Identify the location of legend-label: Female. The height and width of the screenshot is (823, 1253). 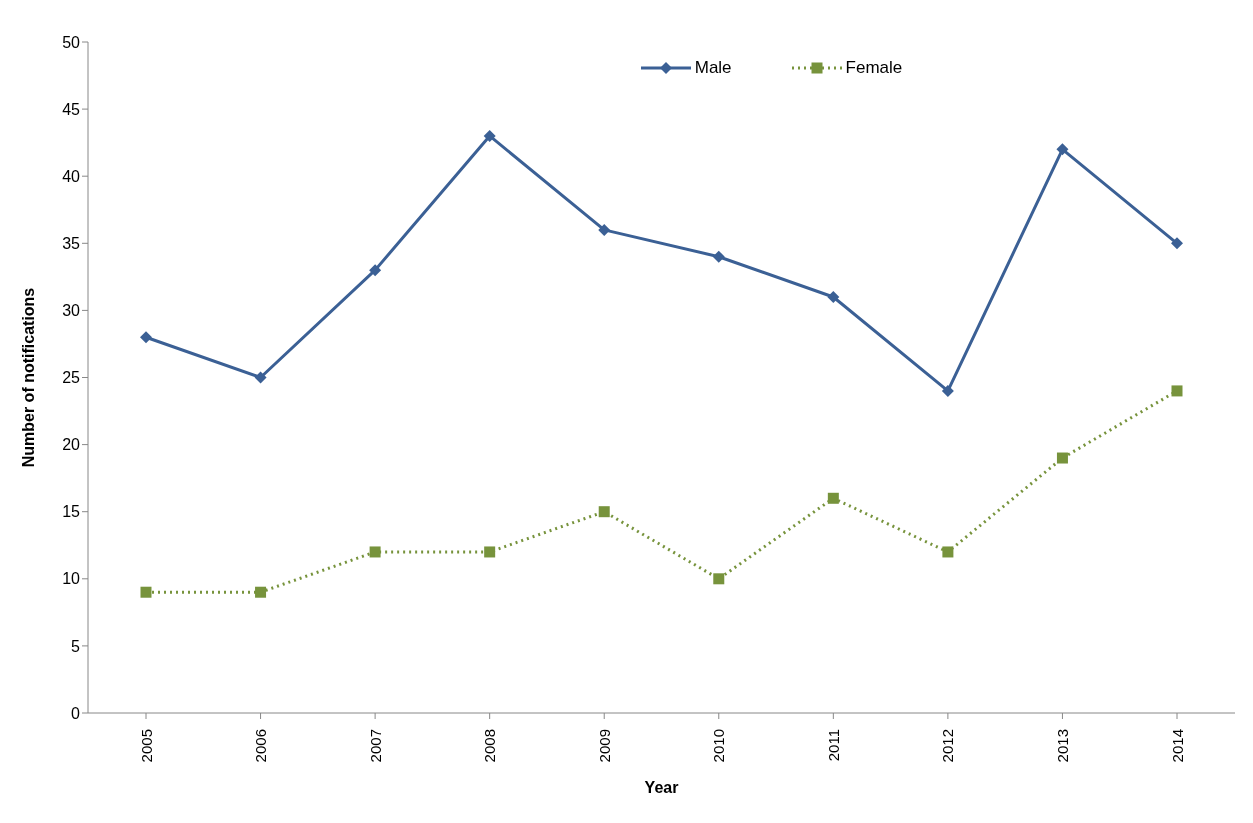
(874, 68).